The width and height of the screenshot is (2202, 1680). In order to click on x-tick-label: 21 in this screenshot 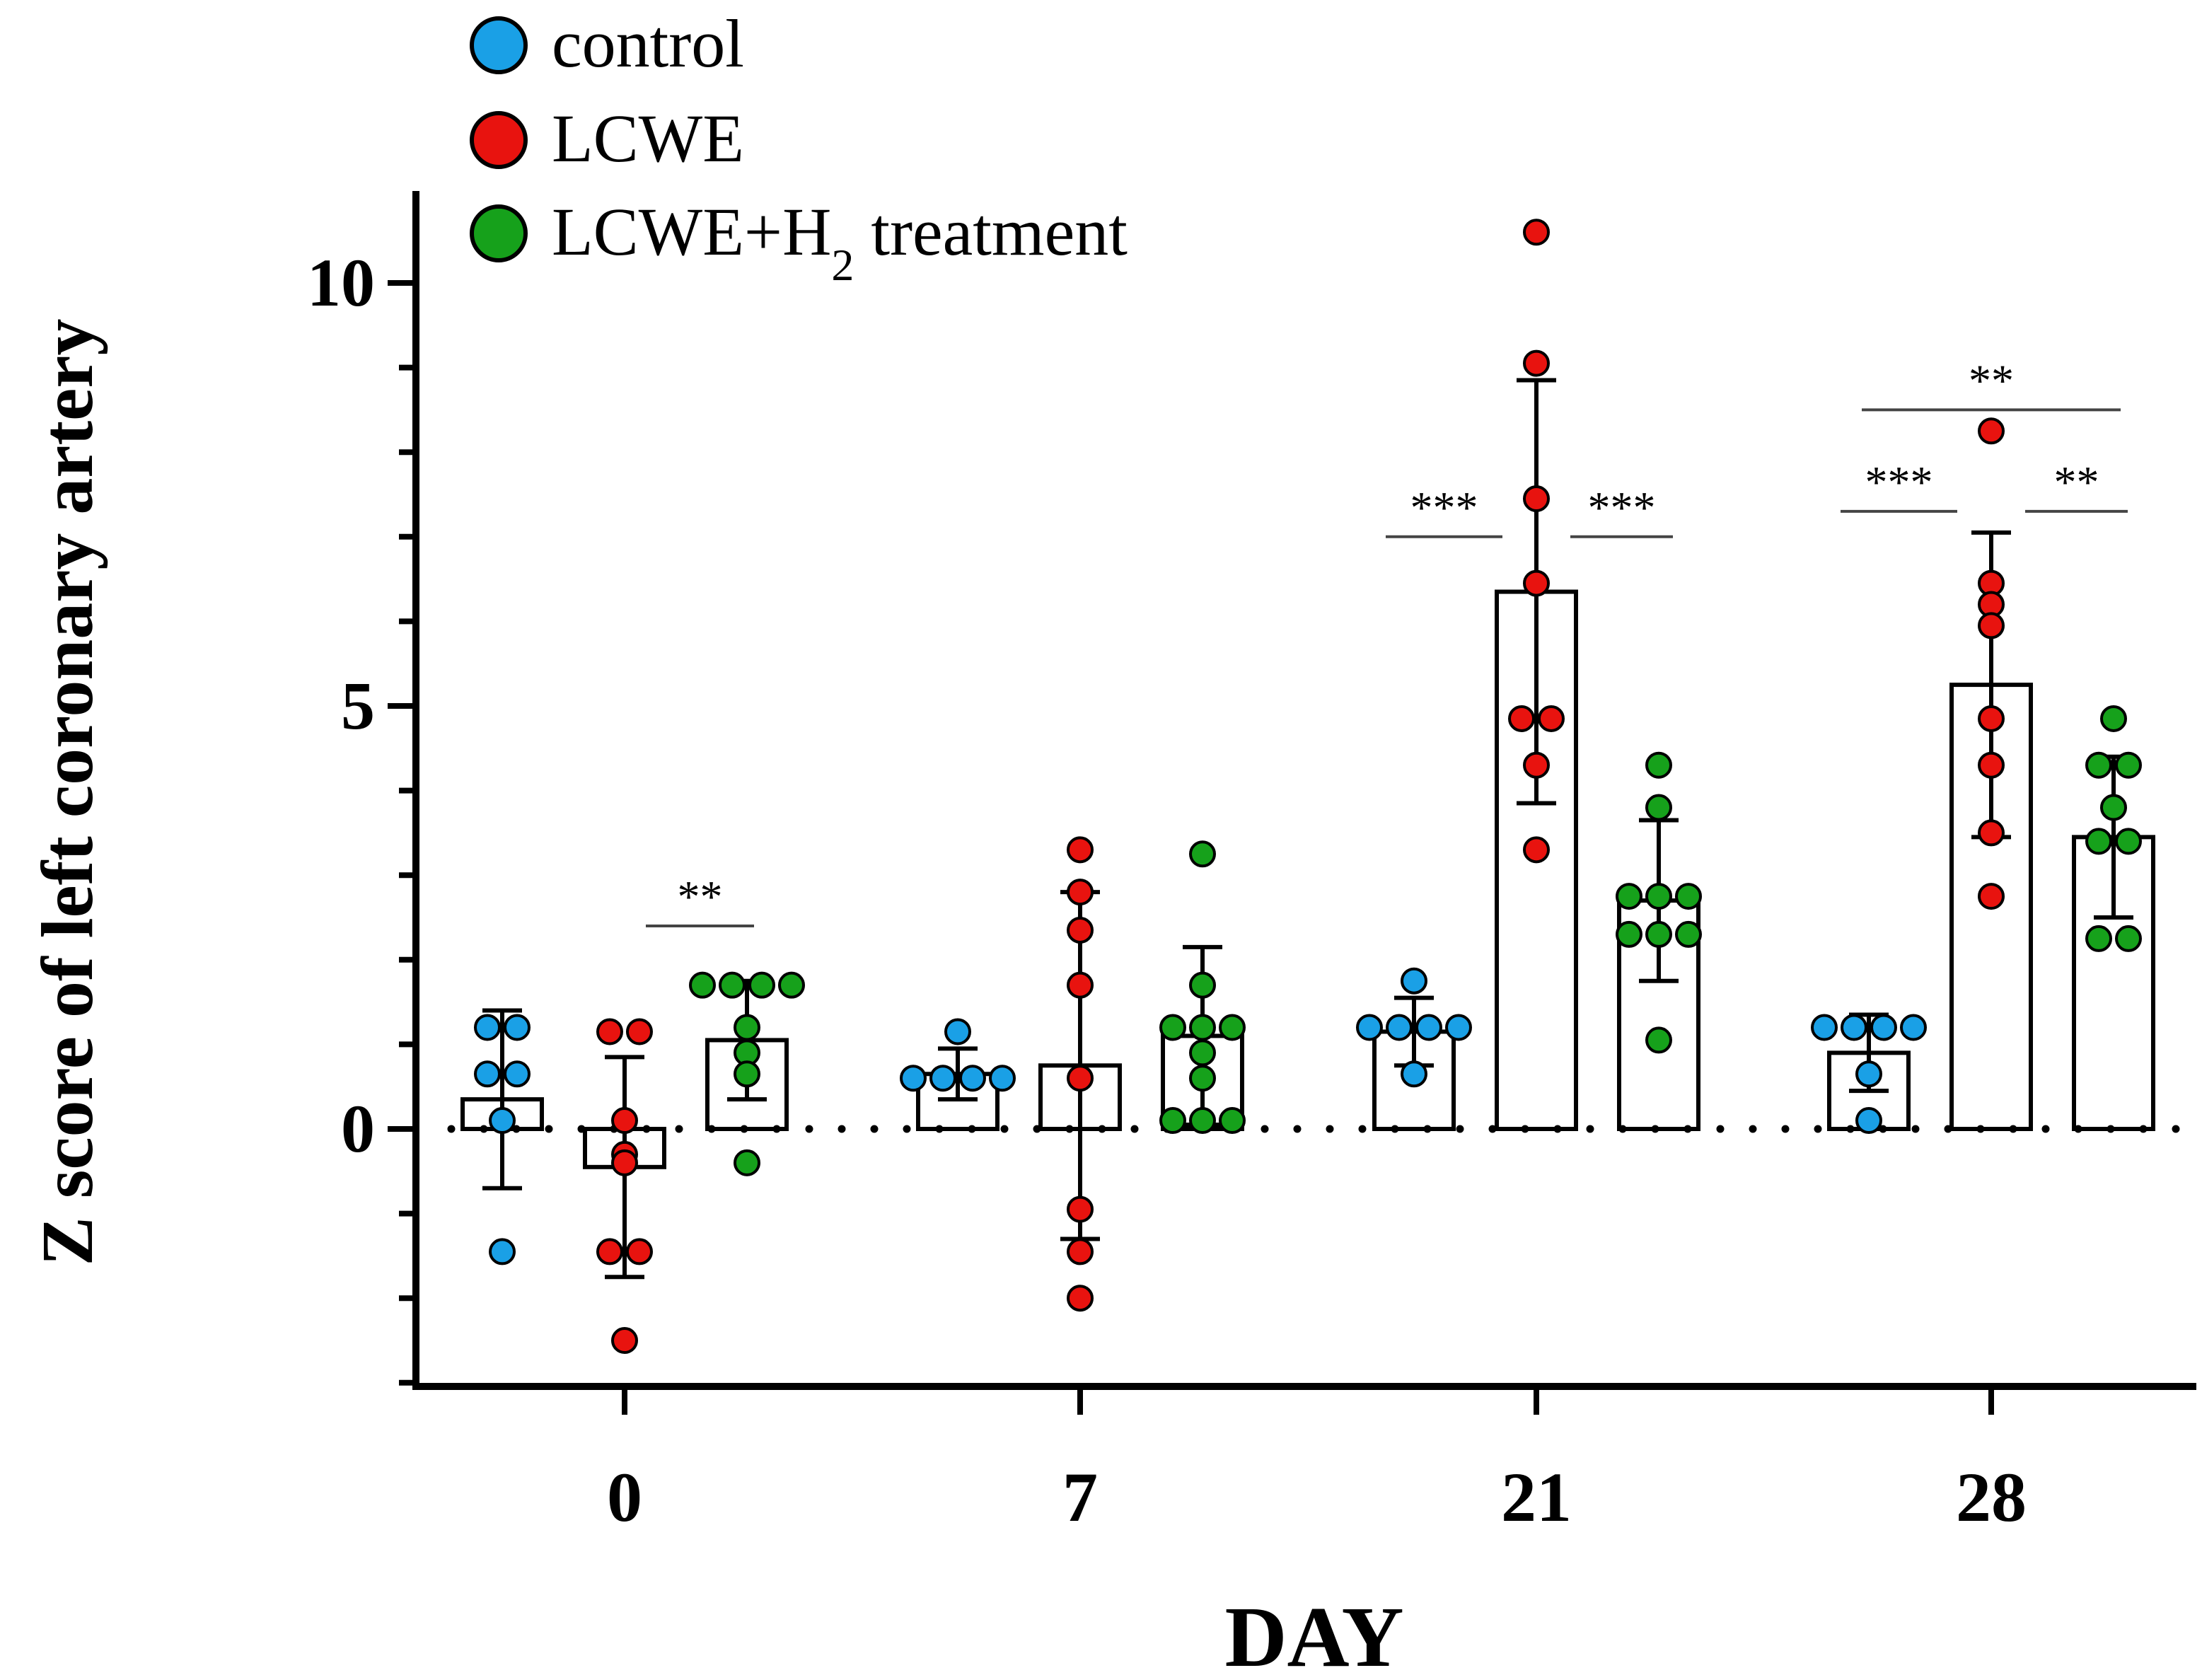, I will do `click(1536, 1497)`.